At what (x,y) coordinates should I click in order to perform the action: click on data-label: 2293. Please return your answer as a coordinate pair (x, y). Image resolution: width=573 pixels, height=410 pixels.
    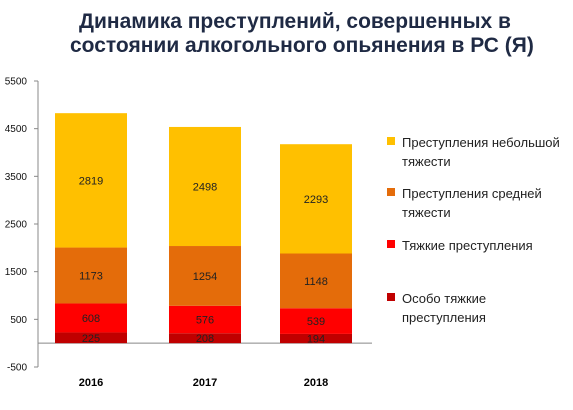
    Looking at the image, I should click on (316, 200).